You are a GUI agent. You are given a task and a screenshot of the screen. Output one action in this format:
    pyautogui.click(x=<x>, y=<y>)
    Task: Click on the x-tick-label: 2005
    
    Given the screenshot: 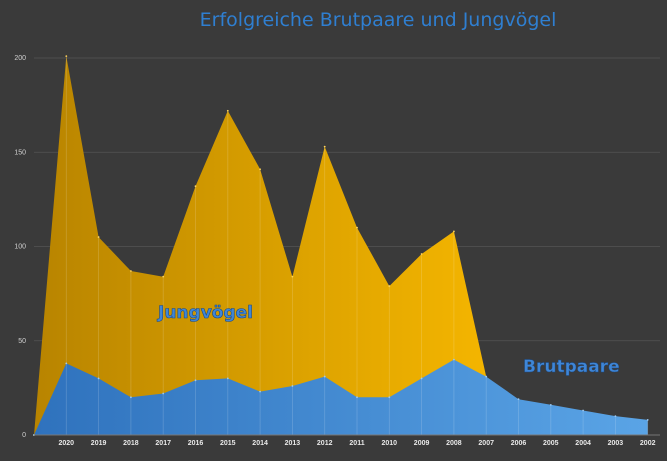 What is the action you would take?
    pyautogui.click(x=551, y=443)
    